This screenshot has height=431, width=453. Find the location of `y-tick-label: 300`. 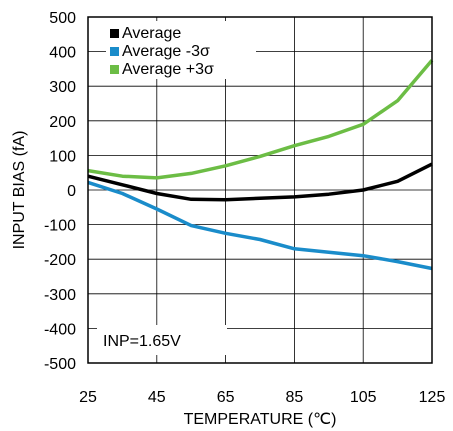

y-tick-label: 300 is located at coordinates (62, 87).